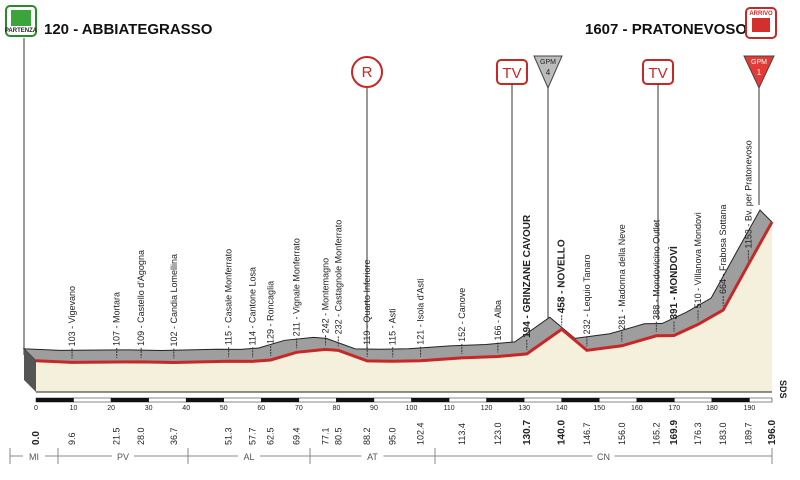  I want to click on km-label: 77.1, so click(326, 436).